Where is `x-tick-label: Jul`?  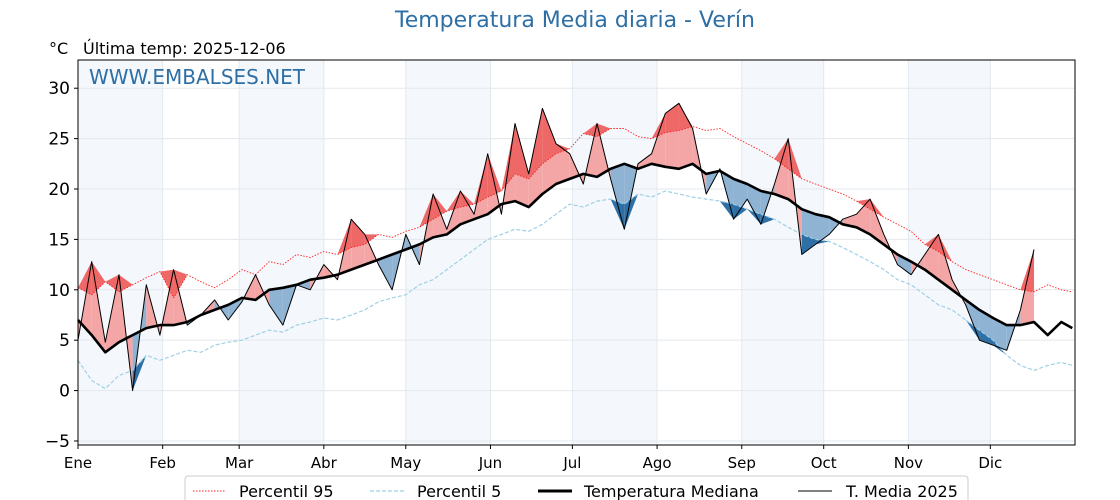
x-tick-label: Jul is located at coordinates (571, 463).